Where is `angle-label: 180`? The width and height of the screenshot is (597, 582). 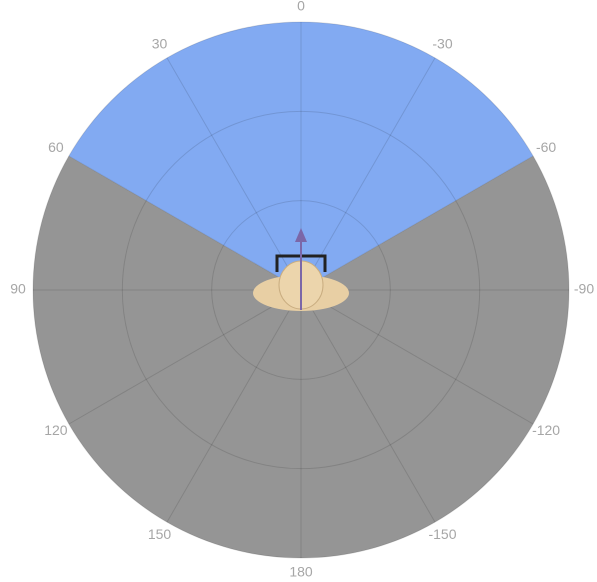 angle-label: 180 is located at coordinates (301, 572).